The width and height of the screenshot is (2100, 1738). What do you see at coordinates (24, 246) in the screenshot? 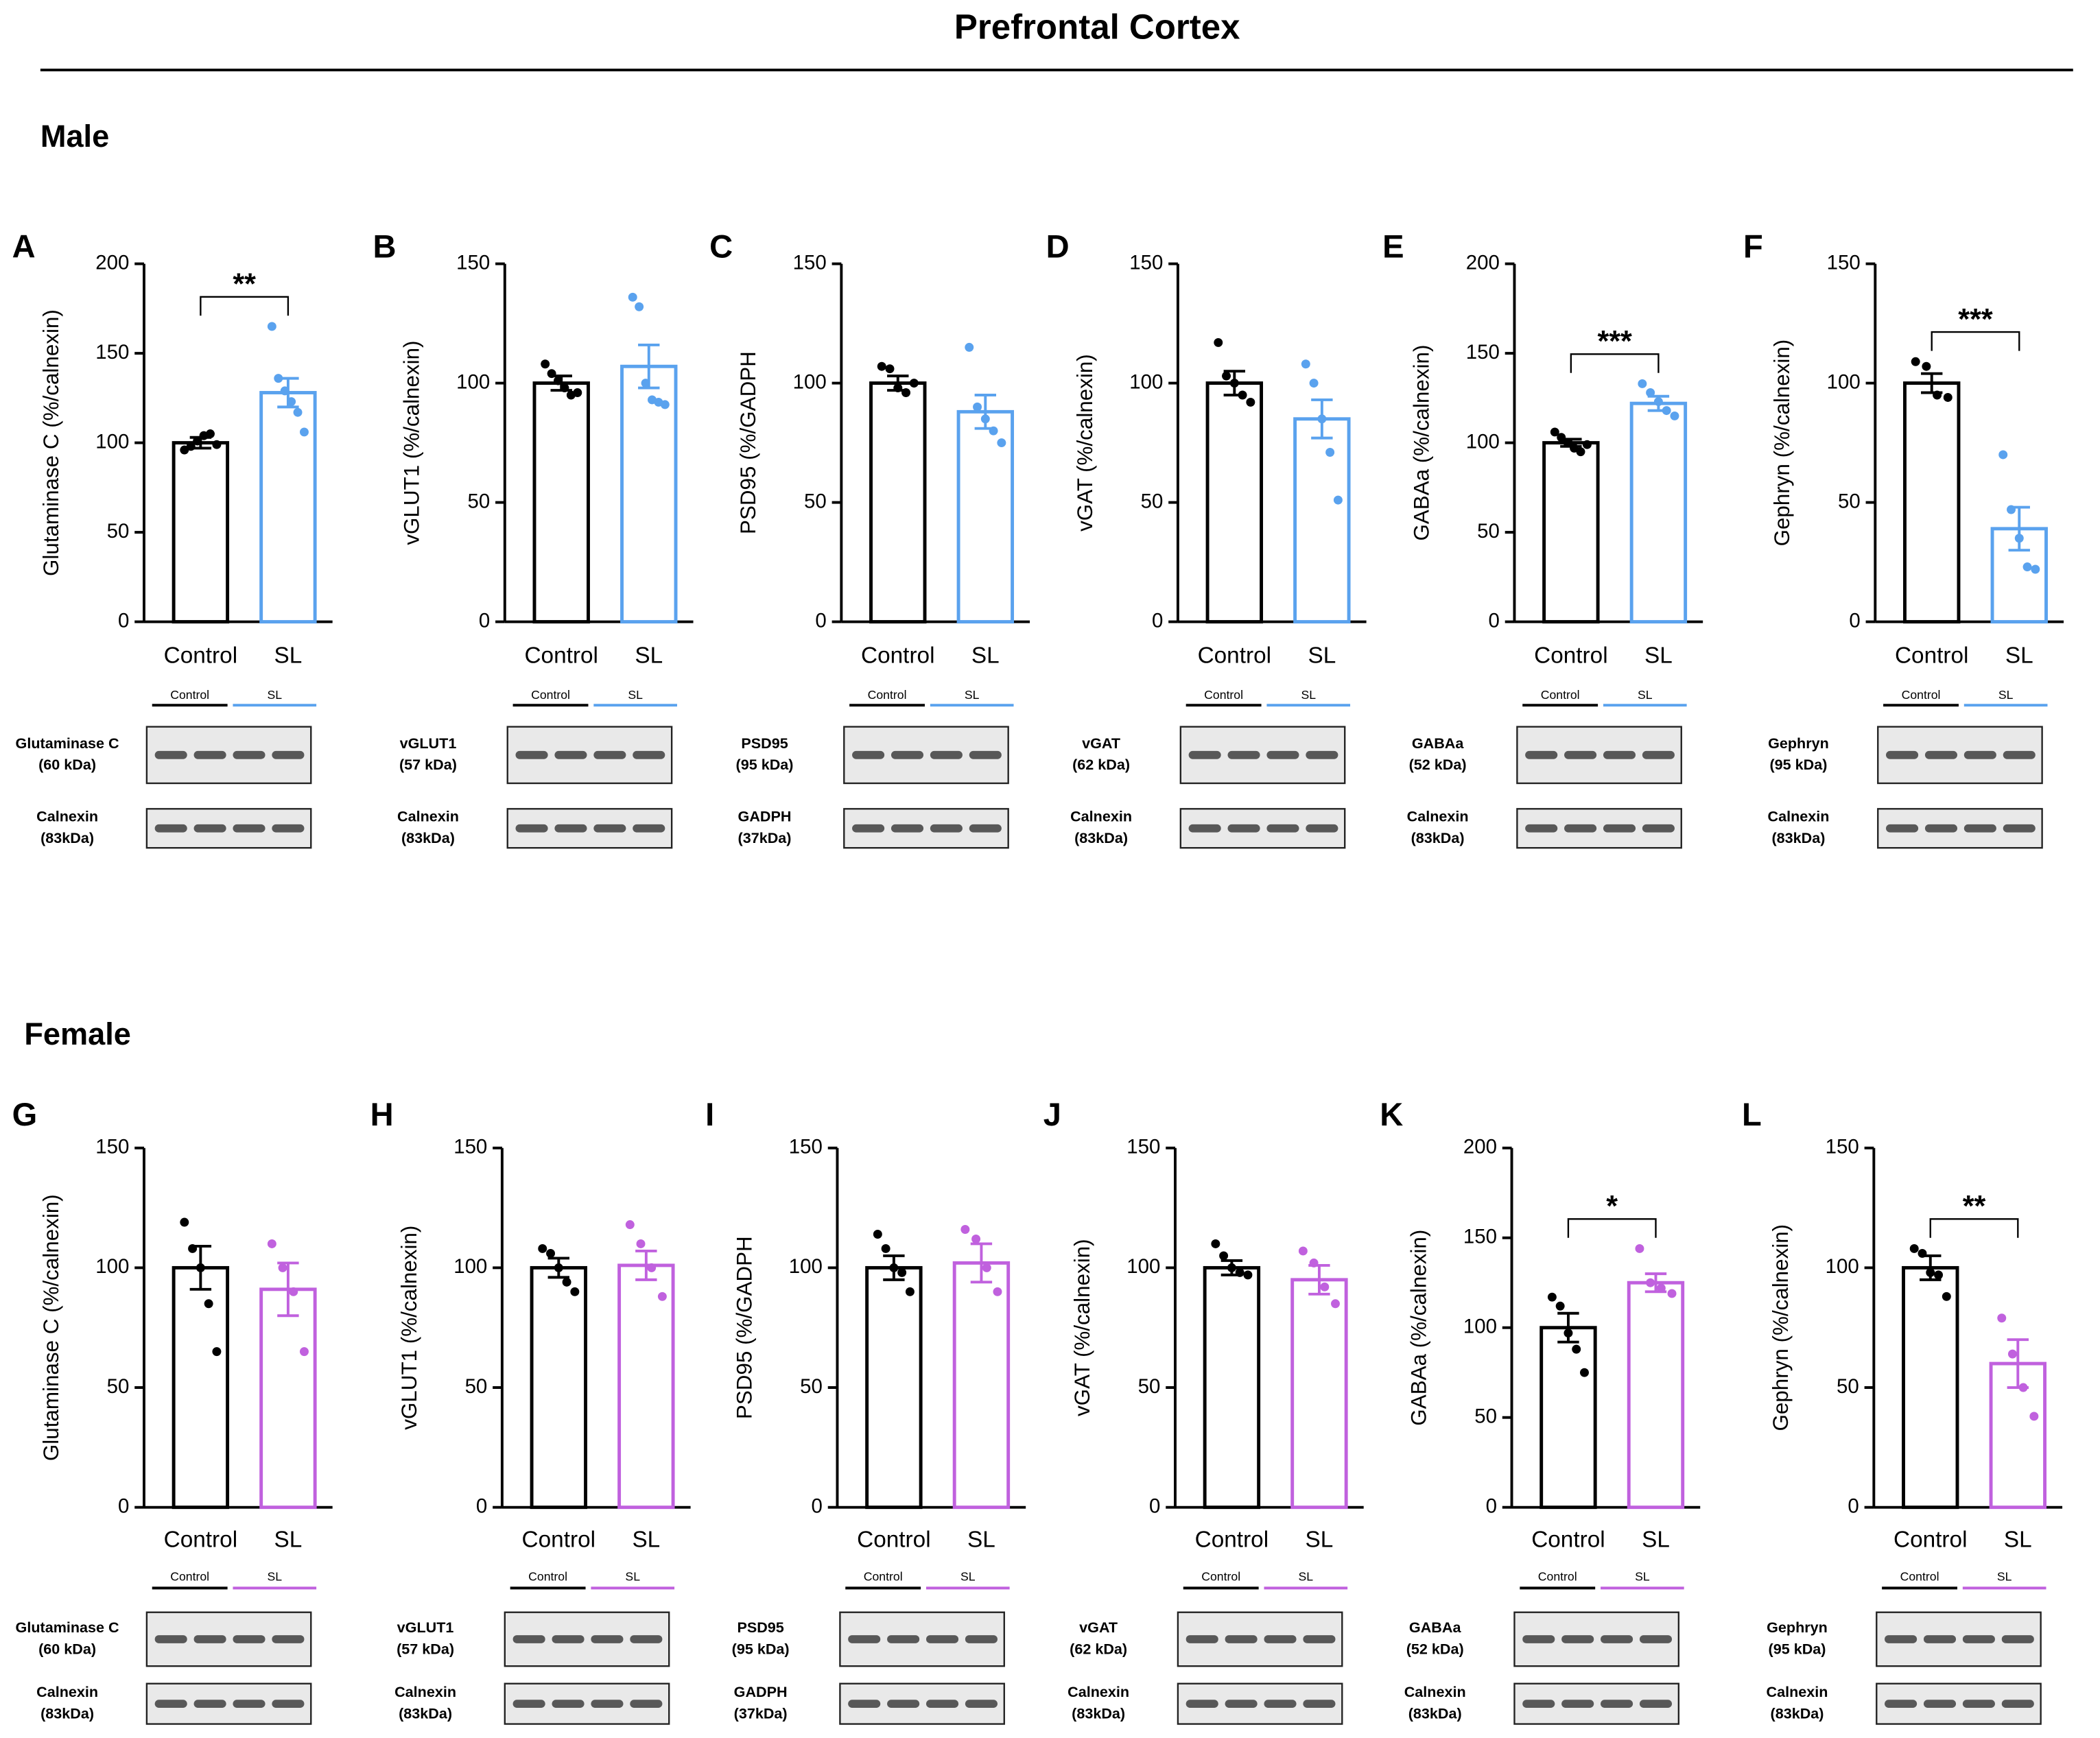
I see `panel-letter: A` at bounding box center [24, 246].